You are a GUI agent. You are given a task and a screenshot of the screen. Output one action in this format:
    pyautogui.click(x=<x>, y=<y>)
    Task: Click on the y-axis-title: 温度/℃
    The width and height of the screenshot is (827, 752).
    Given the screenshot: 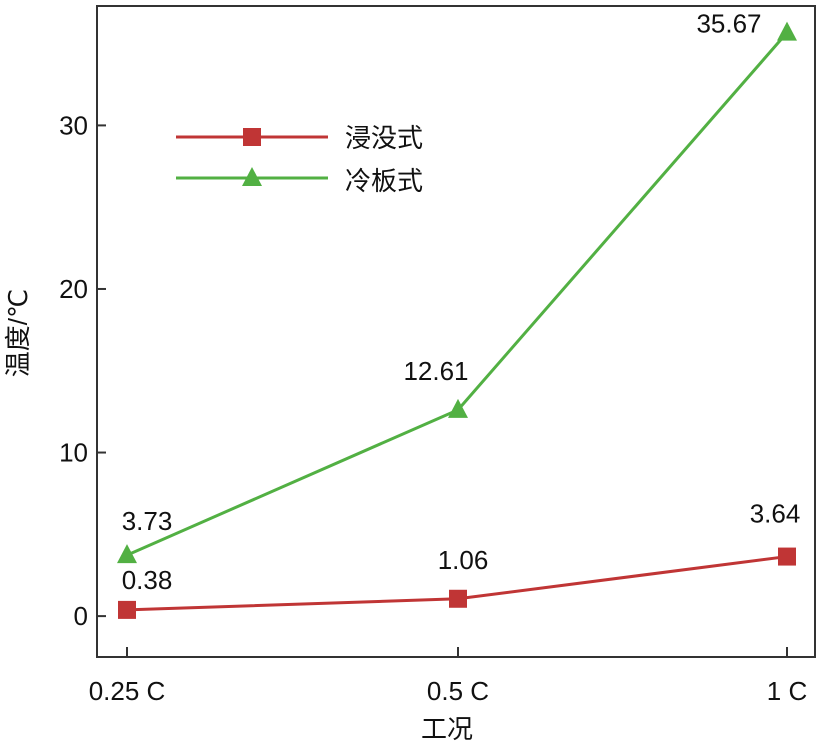 What is the action you would take?
    pyautogui.click(x=18, y=333)
    